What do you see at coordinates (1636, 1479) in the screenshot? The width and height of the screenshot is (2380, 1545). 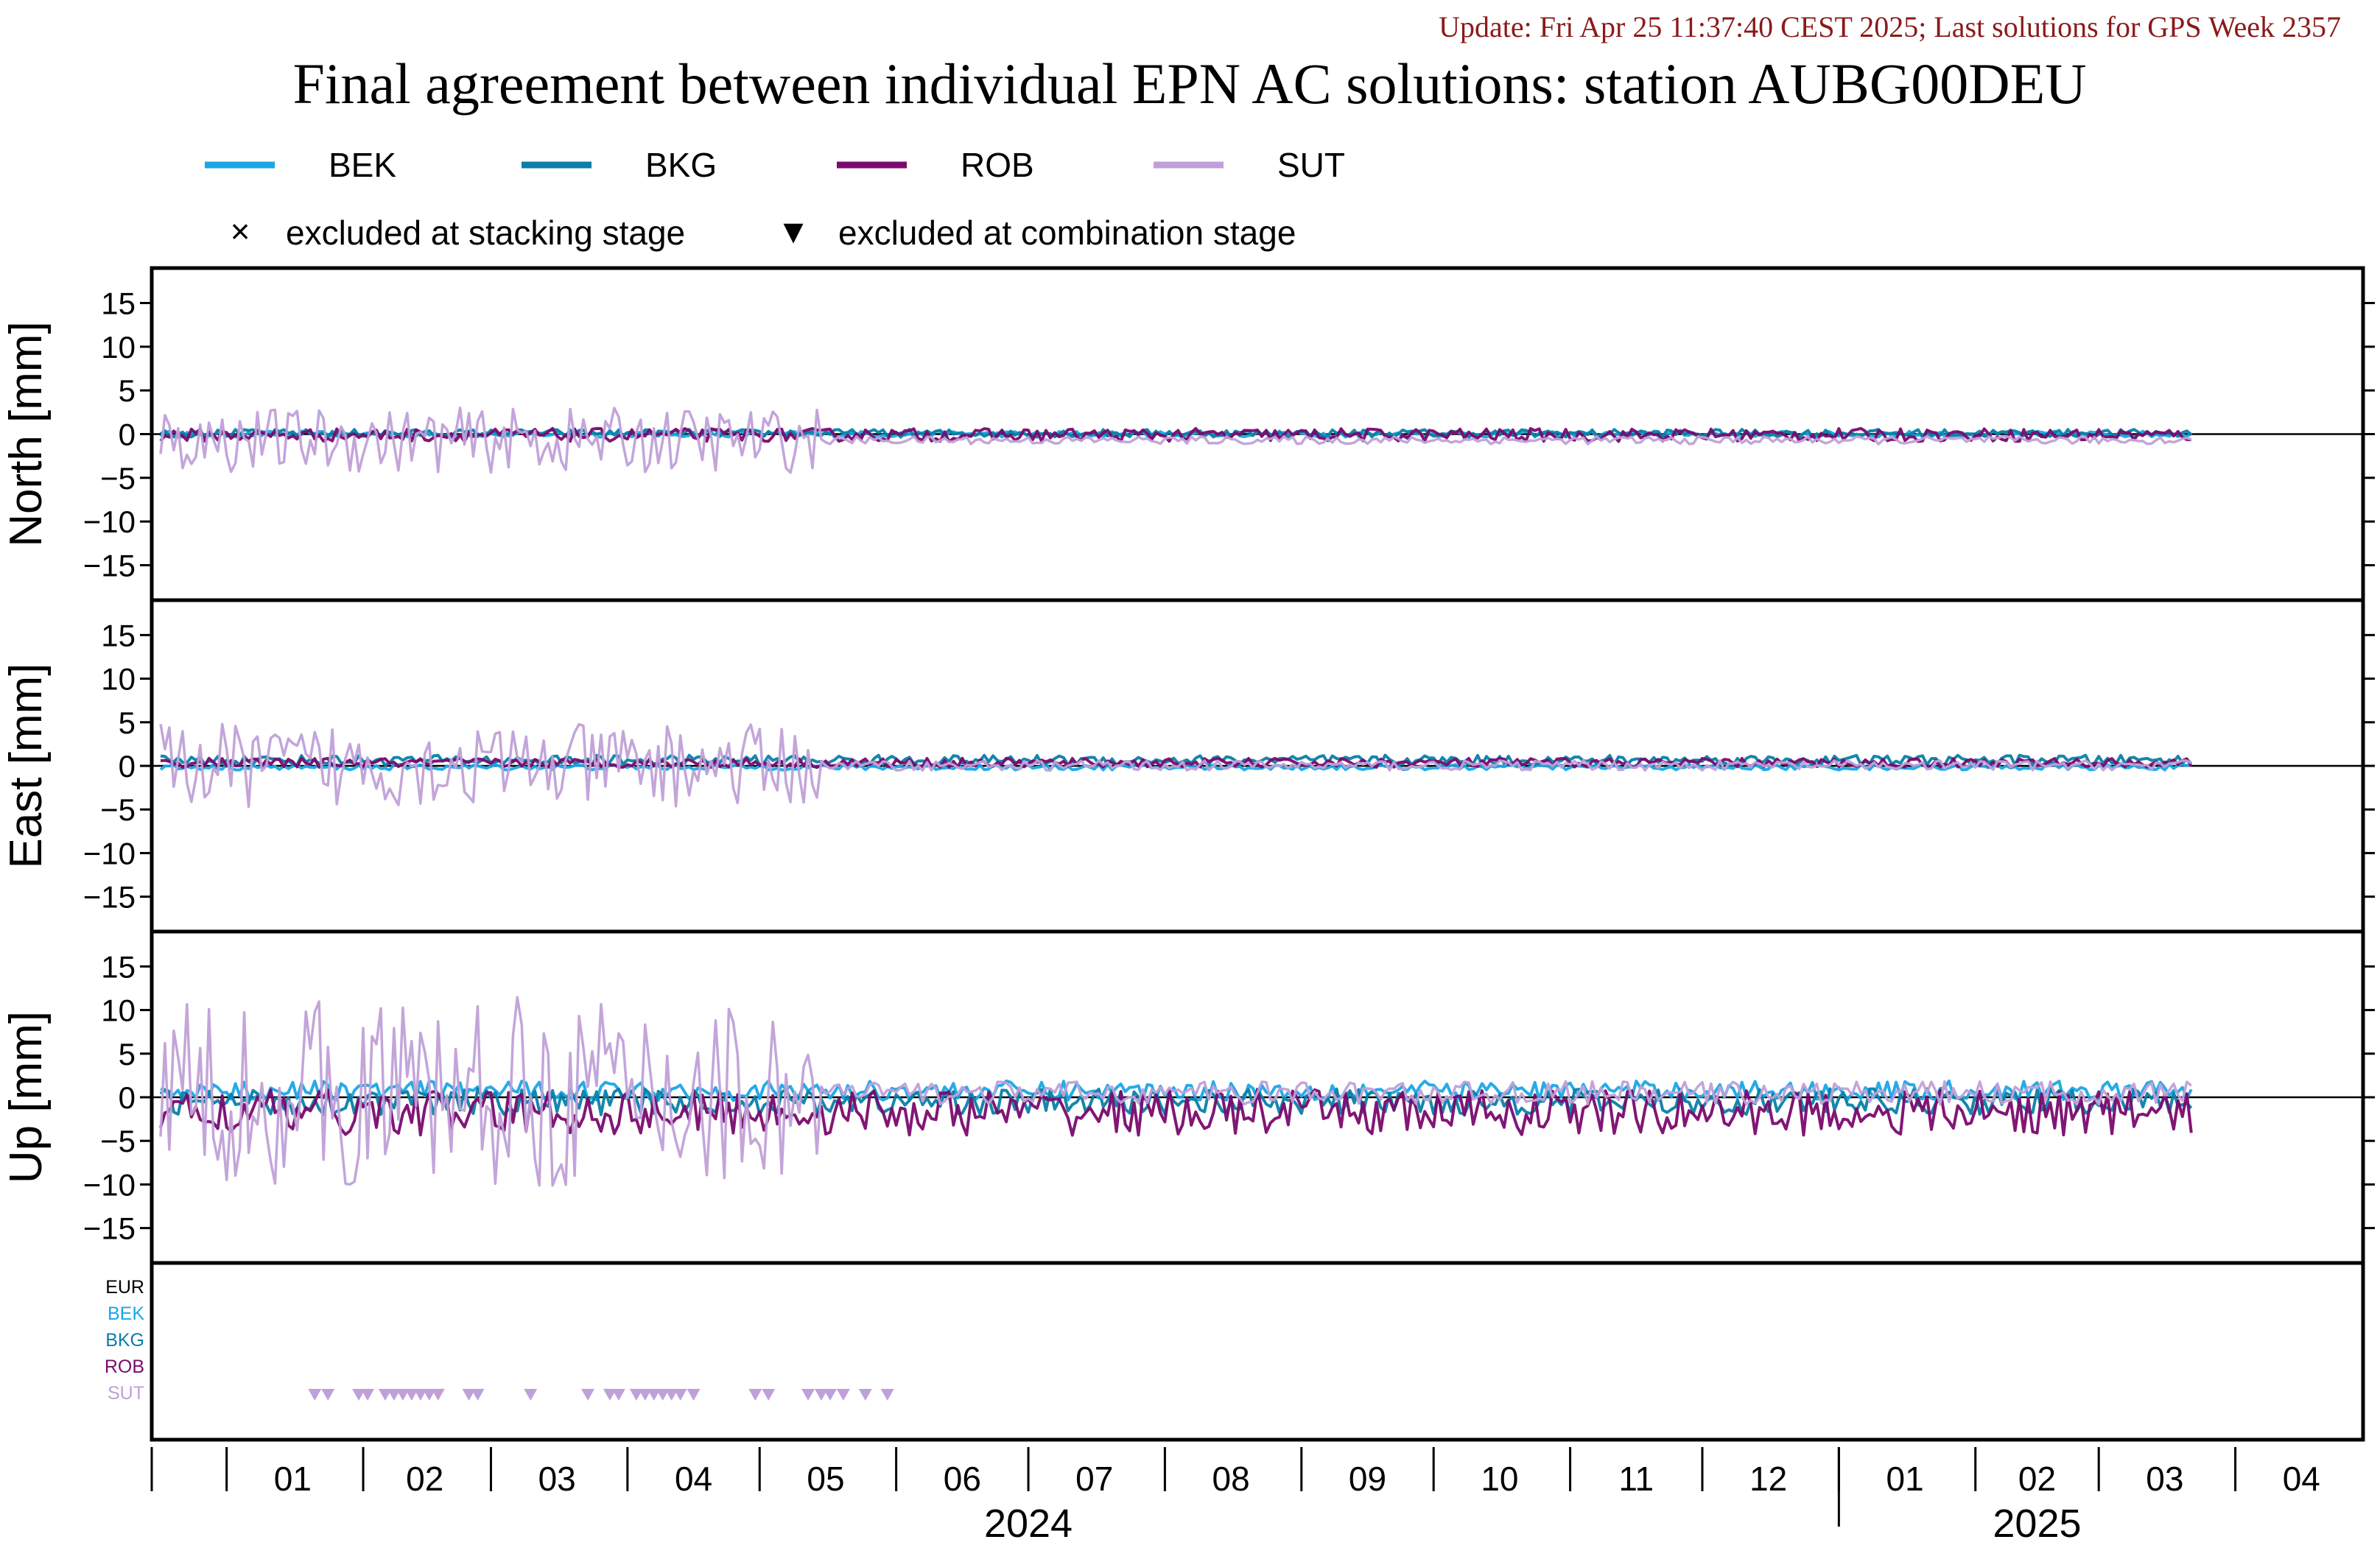 I see `month-label: 11` at bounding box center [1636, 1479].